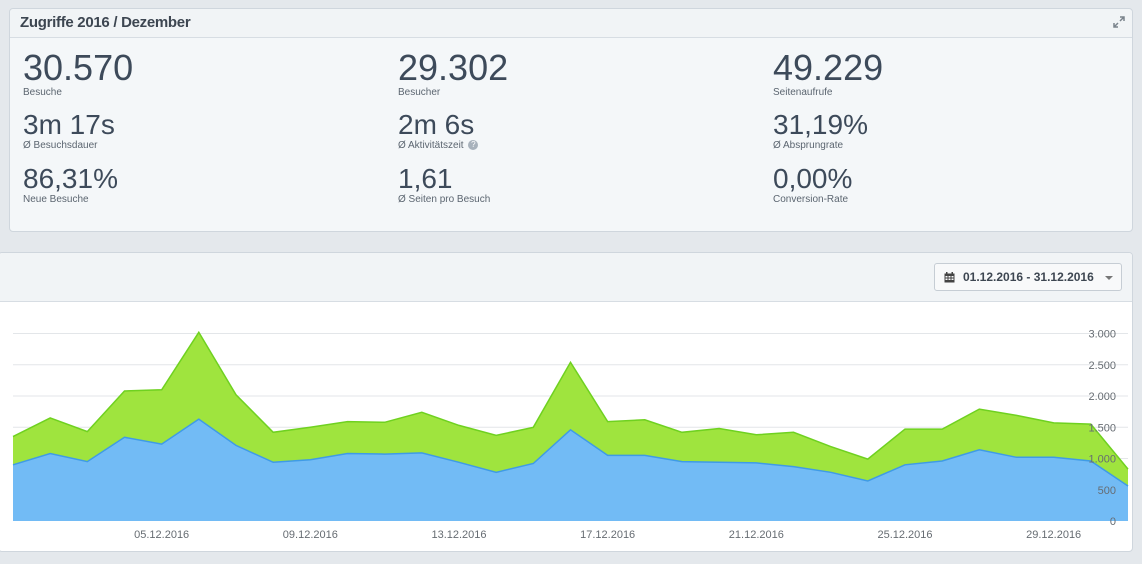 The width and height of the screenshot is (1142, 564). Describe the element at coordinates (607, 535) in the screenshot. I see `x-tick-label: 17.12.2016` at that location.